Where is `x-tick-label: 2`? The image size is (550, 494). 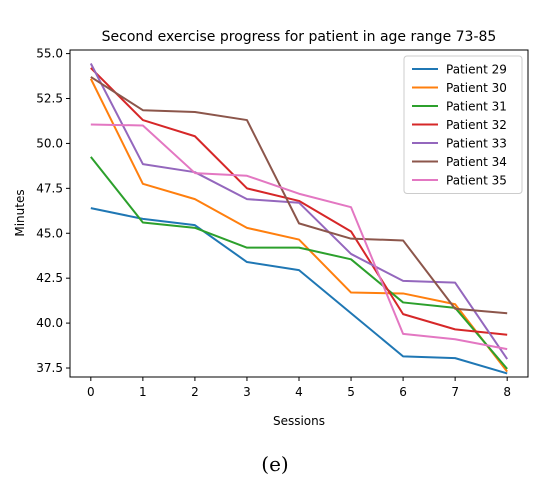 x-tick-label: 2 is located at coordinates (195, 392).